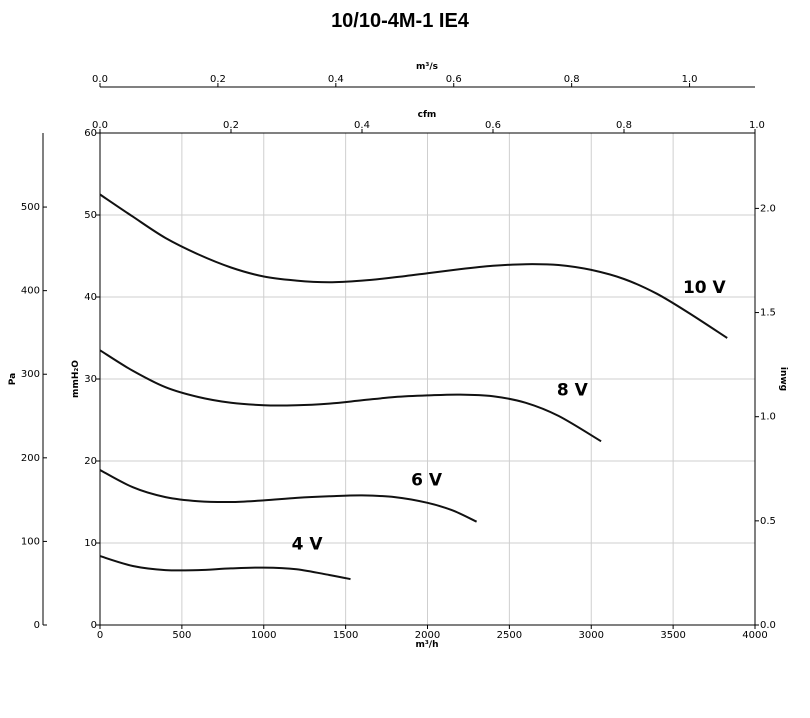 The width and height of the screenshot is (810, 718). What do you see at coordinates (13, 379) in the screenshot?
I see `left-axis-pa-label: Pa` at bounding box center [13, 379].